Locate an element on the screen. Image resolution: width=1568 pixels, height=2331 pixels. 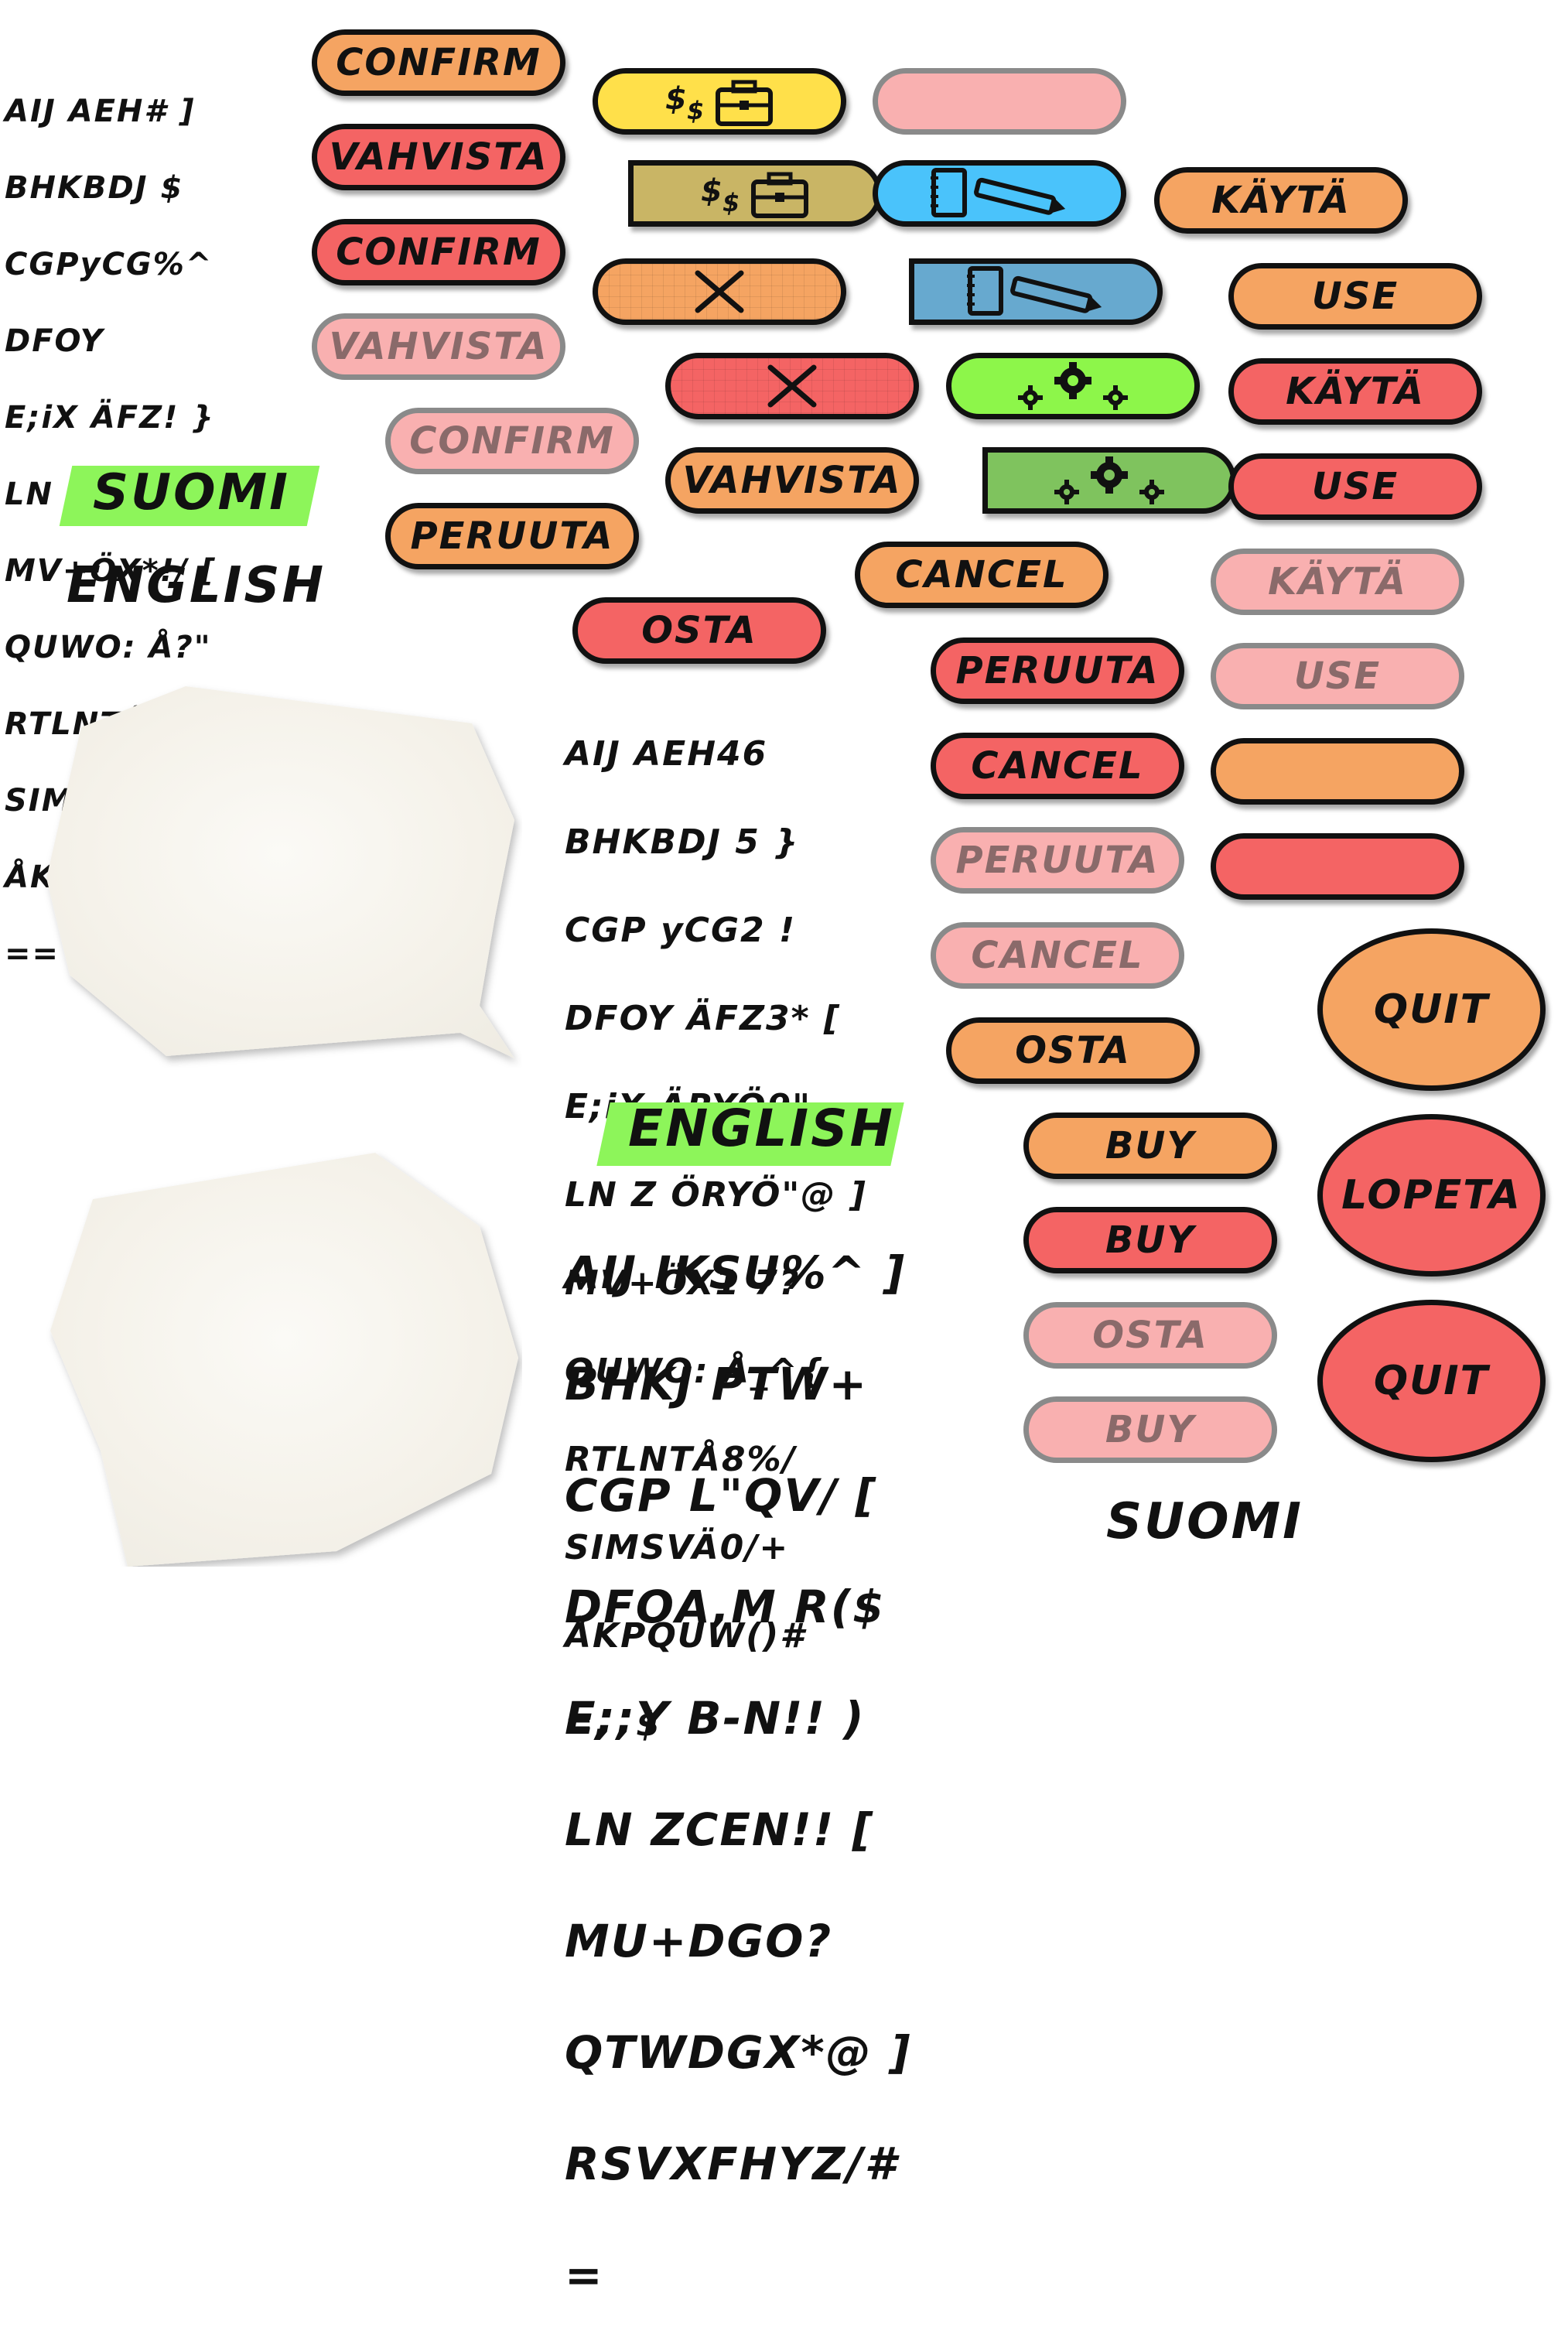
peruuta-button: Peruuta is located at coordinates (512, 536).